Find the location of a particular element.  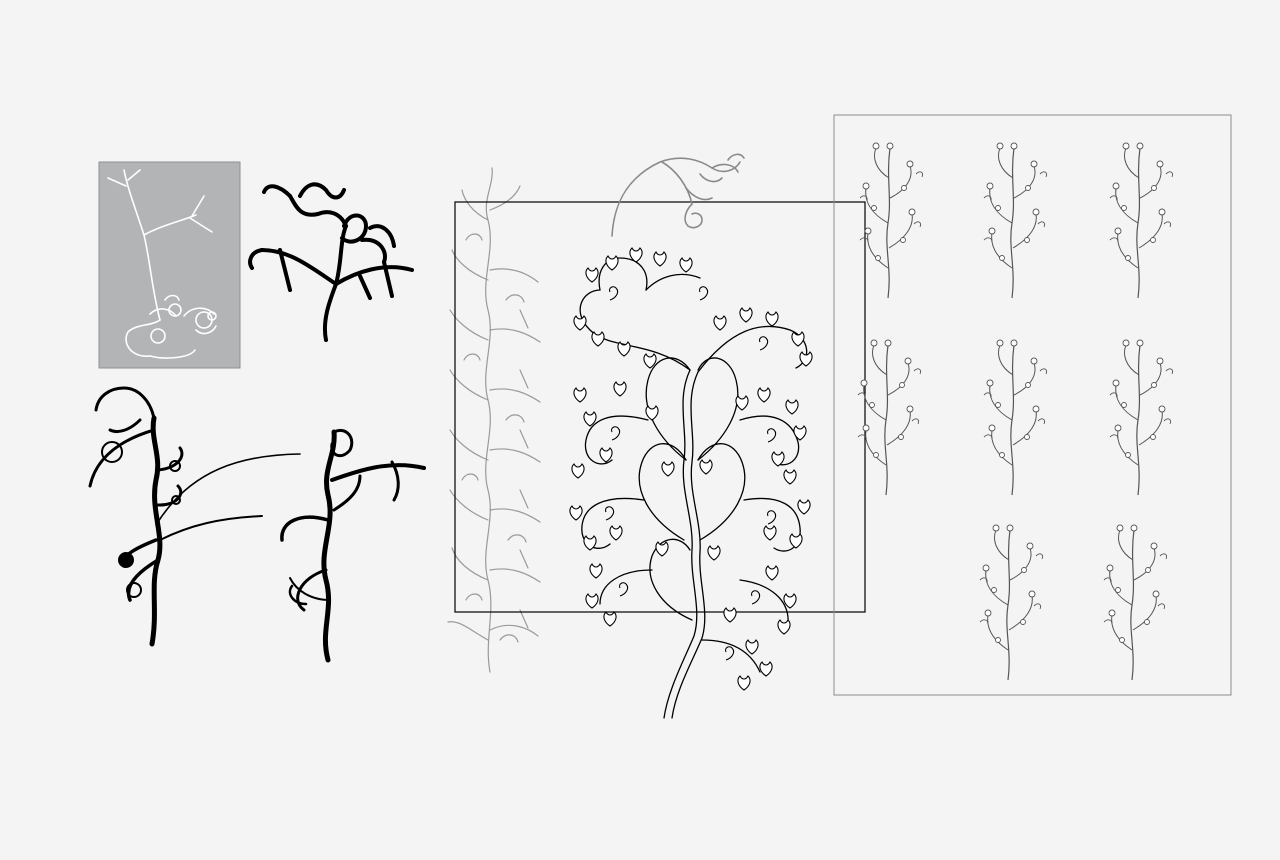

ornate-vine-main is located at coordinates (693, 488).